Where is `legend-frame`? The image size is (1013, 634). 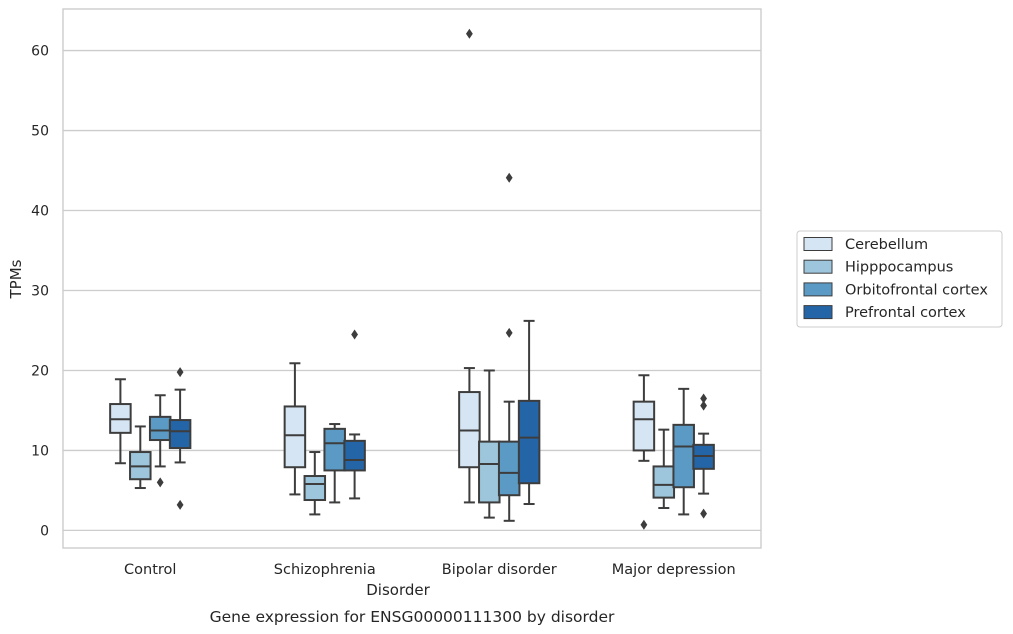 legend-frame is located at coordinates (899, 279).